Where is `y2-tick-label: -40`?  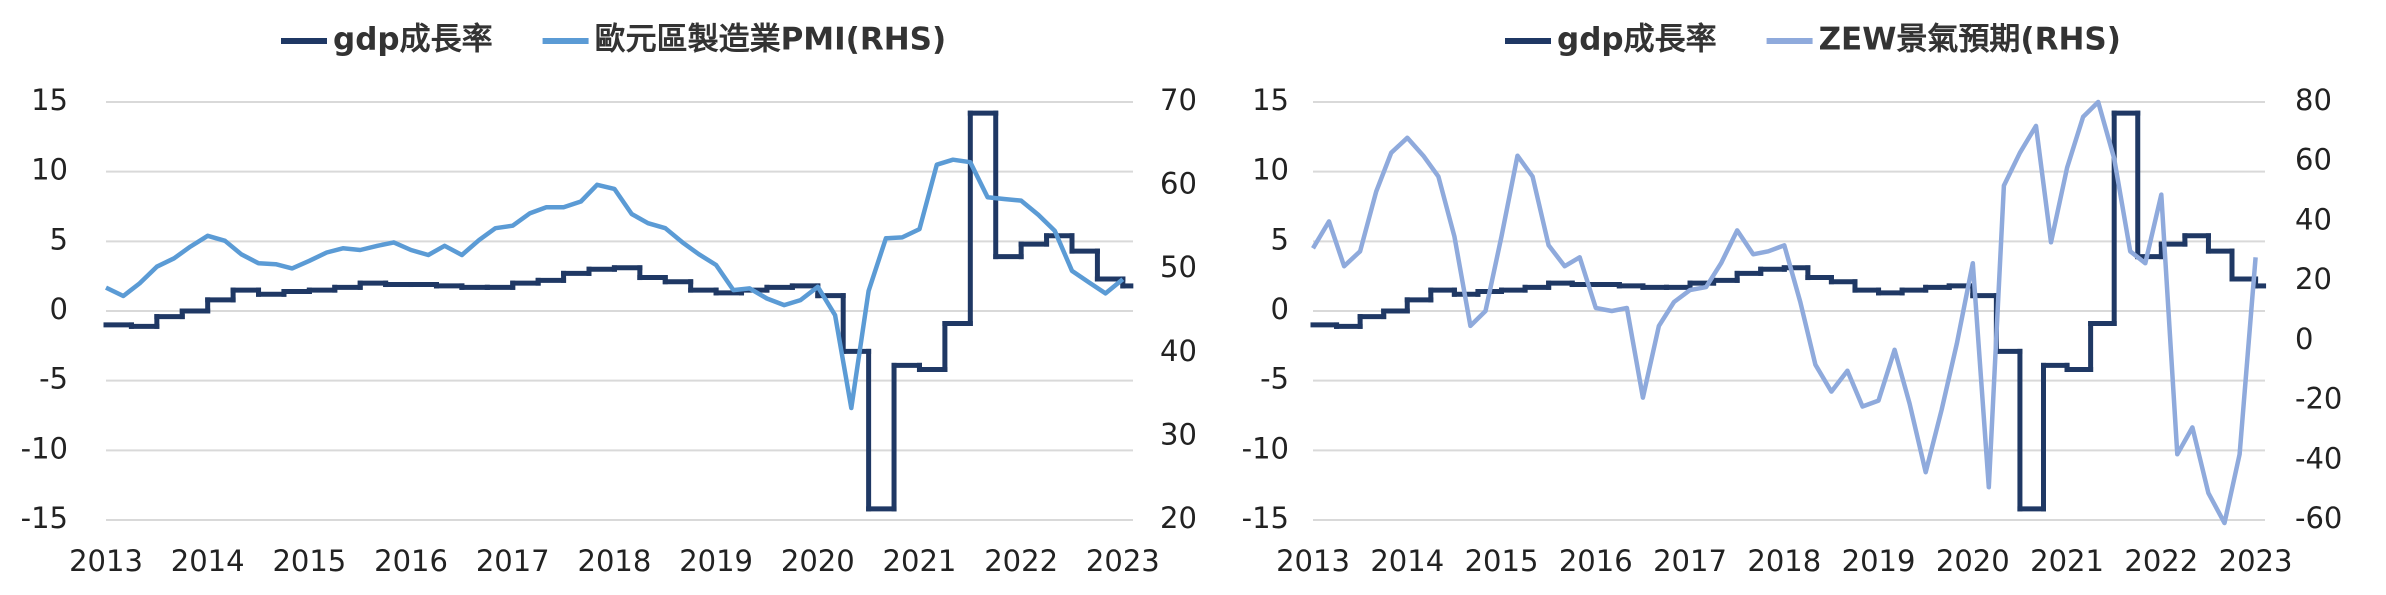 y2-tick-label: -40 is located at coordinates (2318, 458).